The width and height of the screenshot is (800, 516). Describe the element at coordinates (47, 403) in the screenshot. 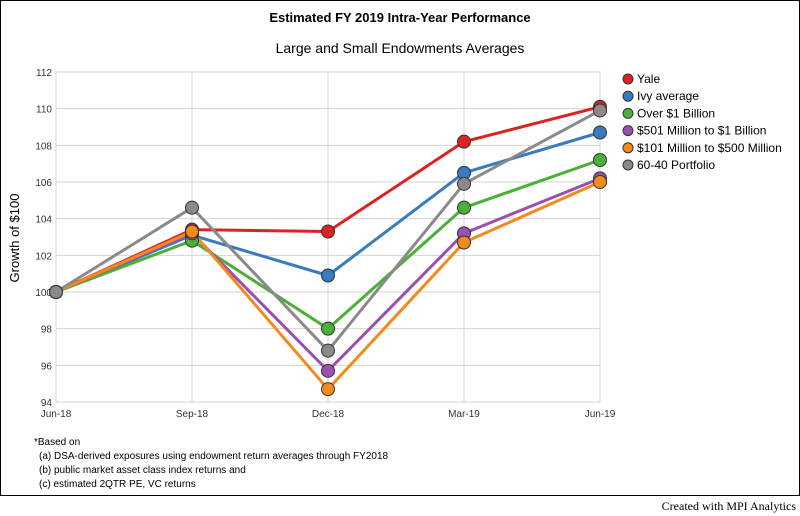

I see `y-tick-label: 94` at that location.